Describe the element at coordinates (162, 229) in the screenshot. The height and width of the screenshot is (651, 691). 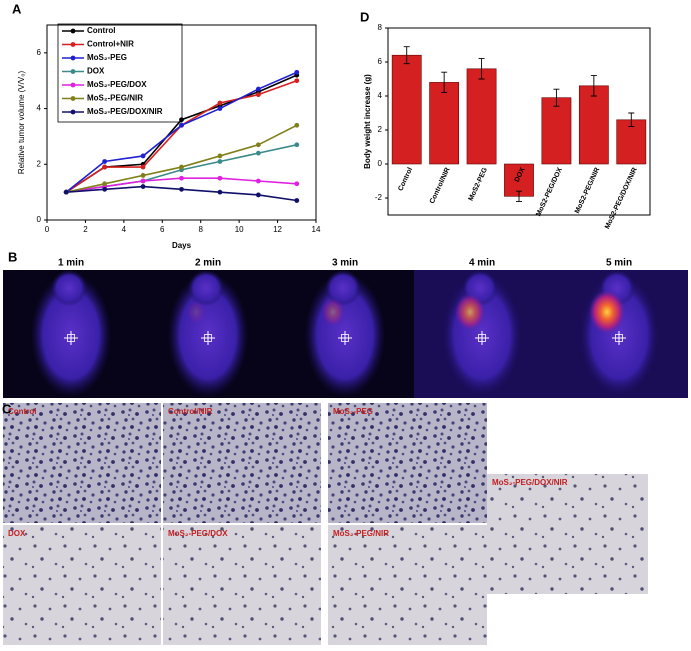
I see `x-tick-label: 6` at that location.